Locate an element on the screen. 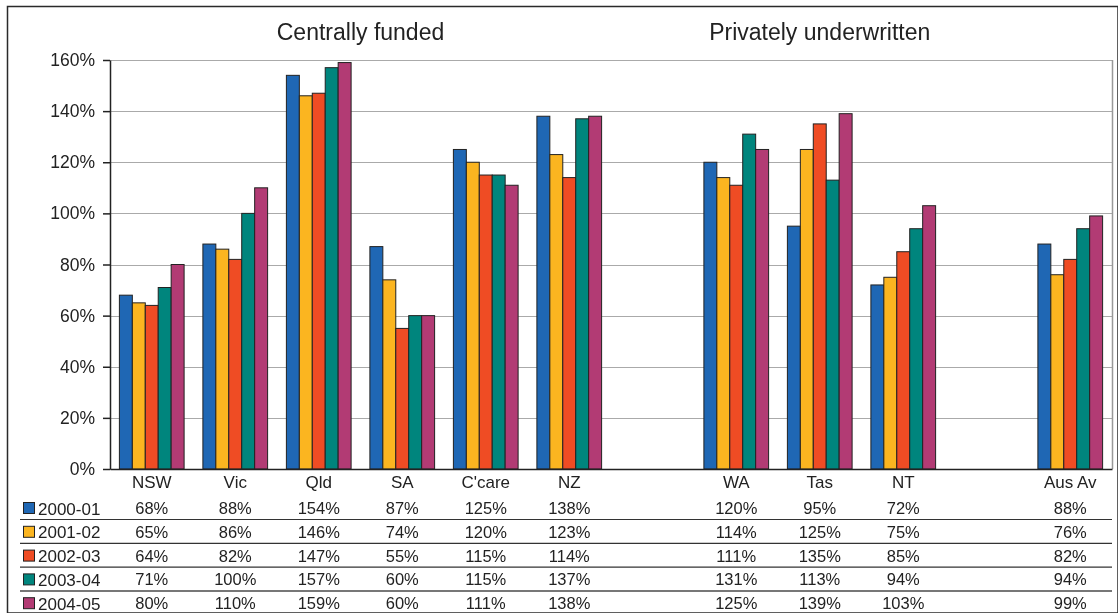 This screenshot has height=613, width=1118. data-label: 76% is located at coordinates (1070, 531).